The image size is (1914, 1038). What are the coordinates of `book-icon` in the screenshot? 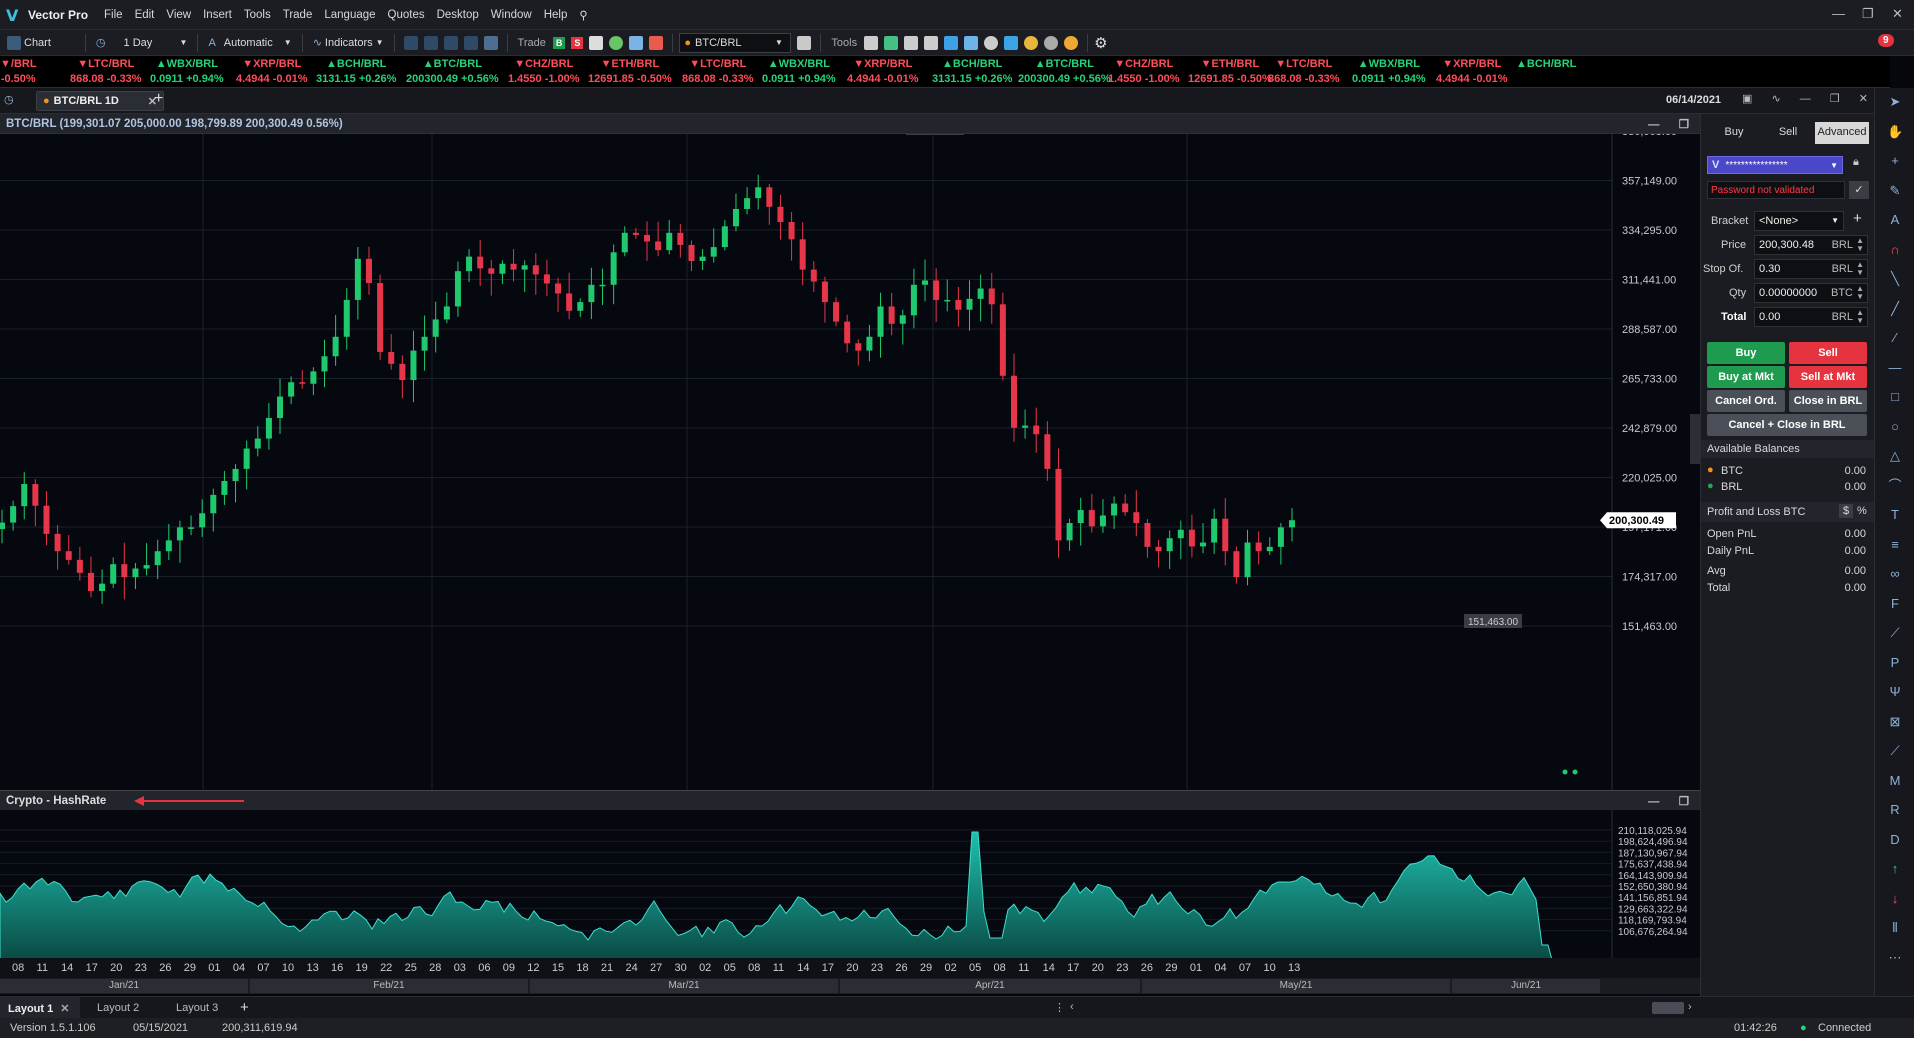 It's located at (656, 42).